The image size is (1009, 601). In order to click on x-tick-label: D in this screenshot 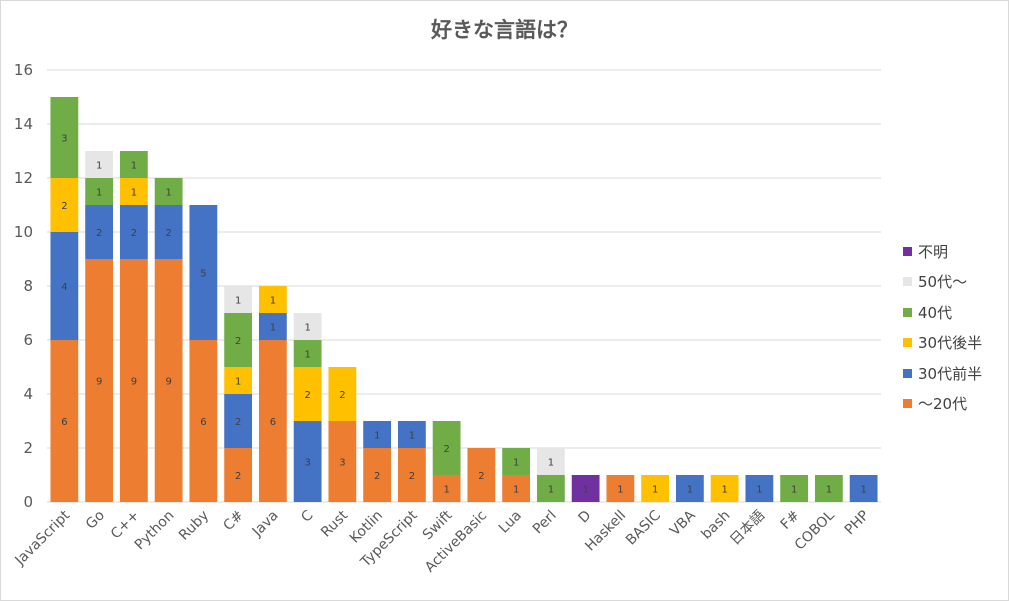, I will do `click(585, 517)`.